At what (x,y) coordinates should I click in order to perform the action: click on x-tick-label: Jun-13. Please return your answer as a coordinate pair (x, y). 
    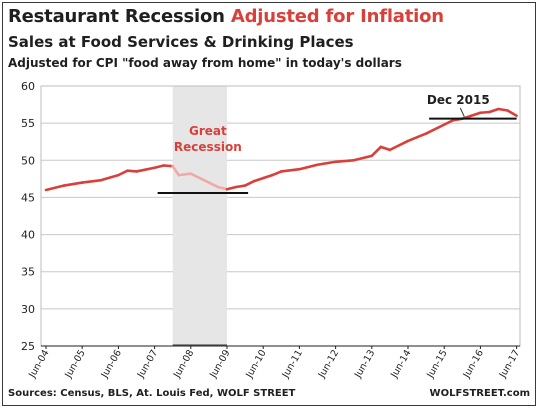
    Looking at the image, I should click on (364, 364).